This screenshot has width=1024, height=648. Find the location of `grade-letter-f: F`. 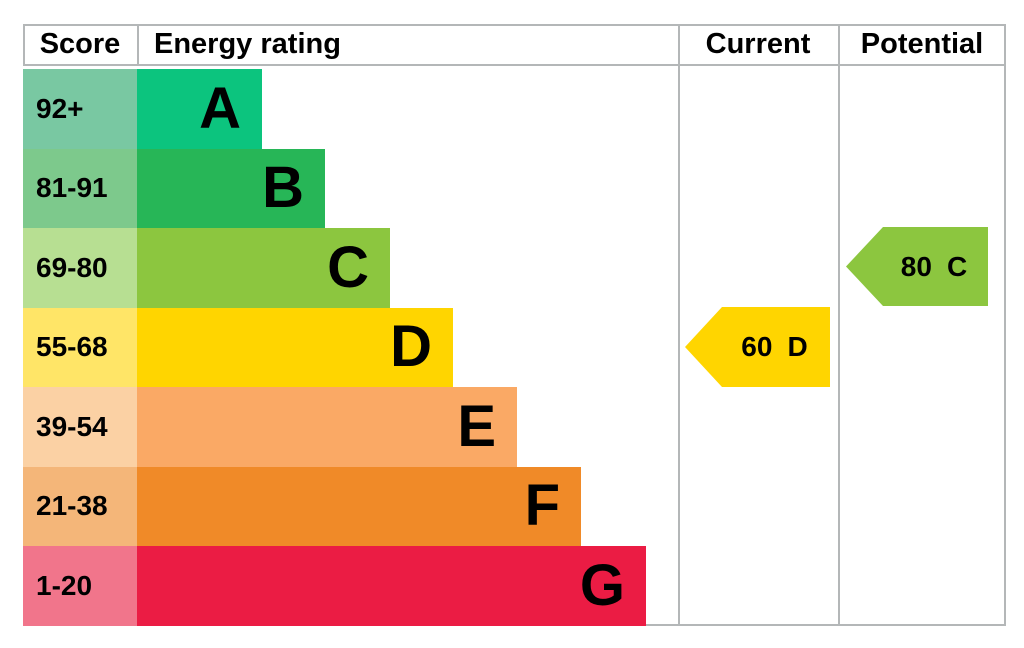

grade-letter-f: F is located at coordinates (542, 506).